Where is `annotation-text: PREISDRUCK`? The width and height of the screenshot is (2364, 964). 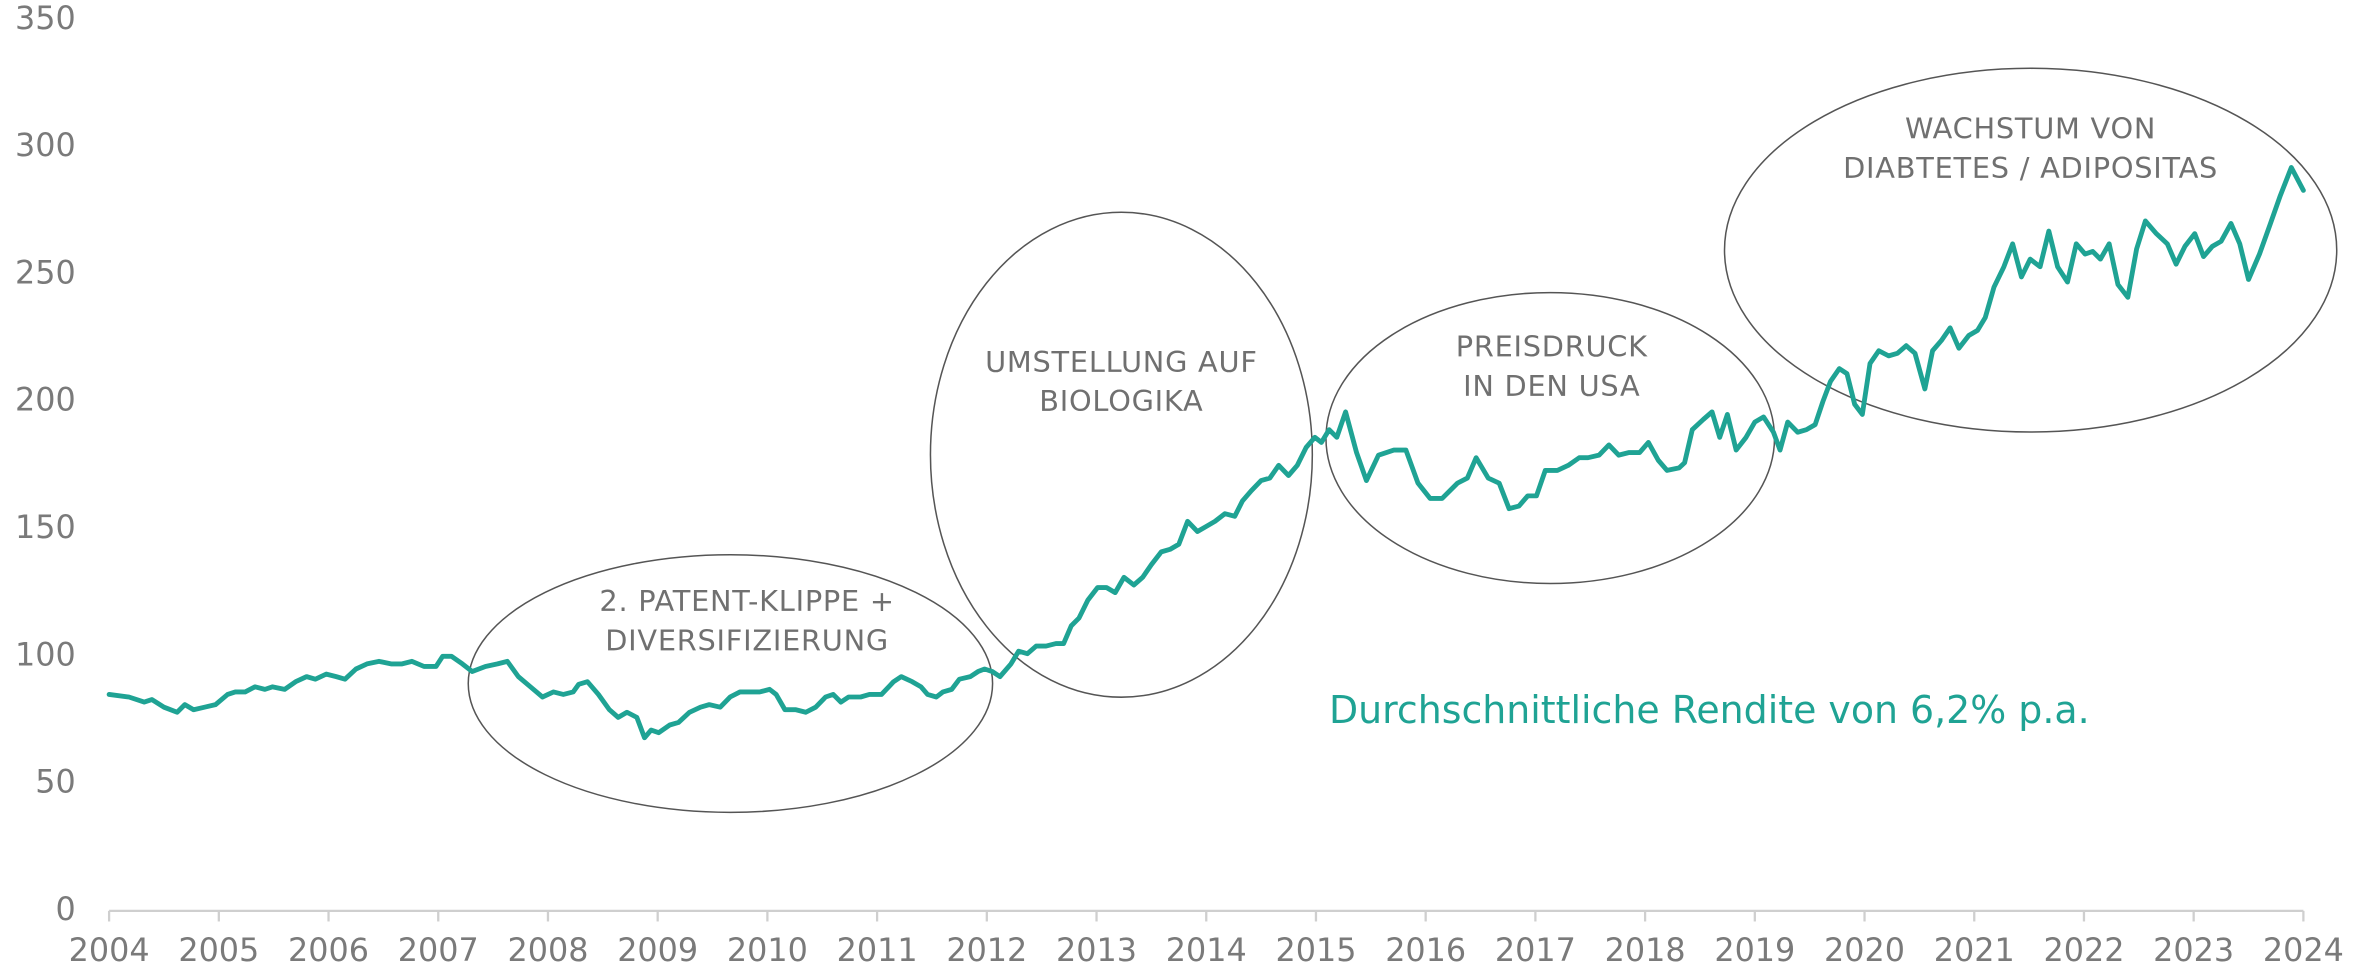
annotation-text: PREISDRUCK is located at coordinates (1552, 347).